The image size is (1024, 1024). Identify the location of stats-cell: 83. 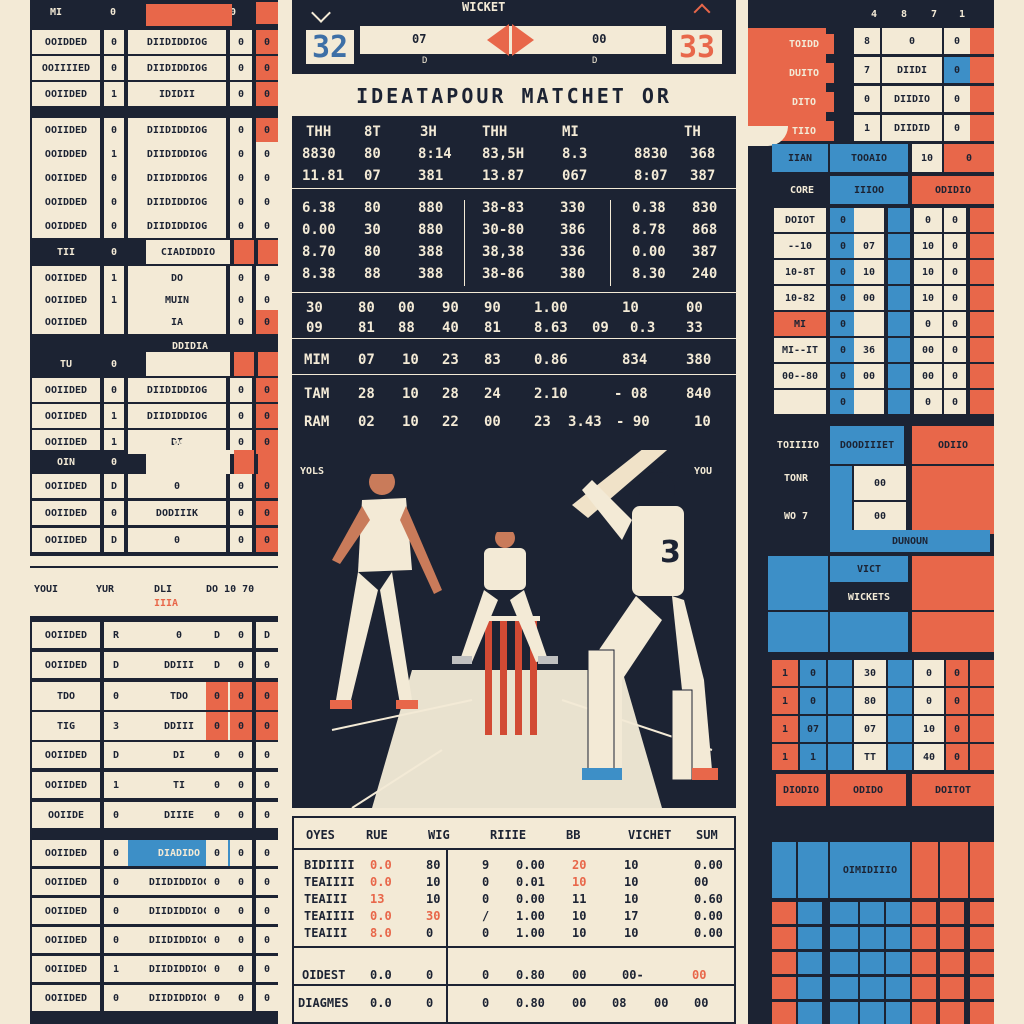
(492, 360).